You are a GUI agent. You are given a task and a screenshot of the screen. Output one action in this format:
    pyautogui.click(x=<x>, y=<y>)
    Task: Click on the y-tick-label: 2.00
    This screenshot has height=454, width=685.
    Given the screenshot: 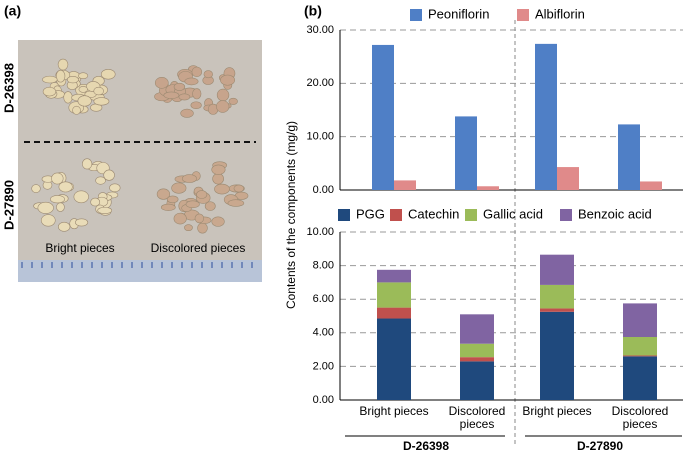 What is the action you would take?
    pyautogui.click(x=323, y=366)
    